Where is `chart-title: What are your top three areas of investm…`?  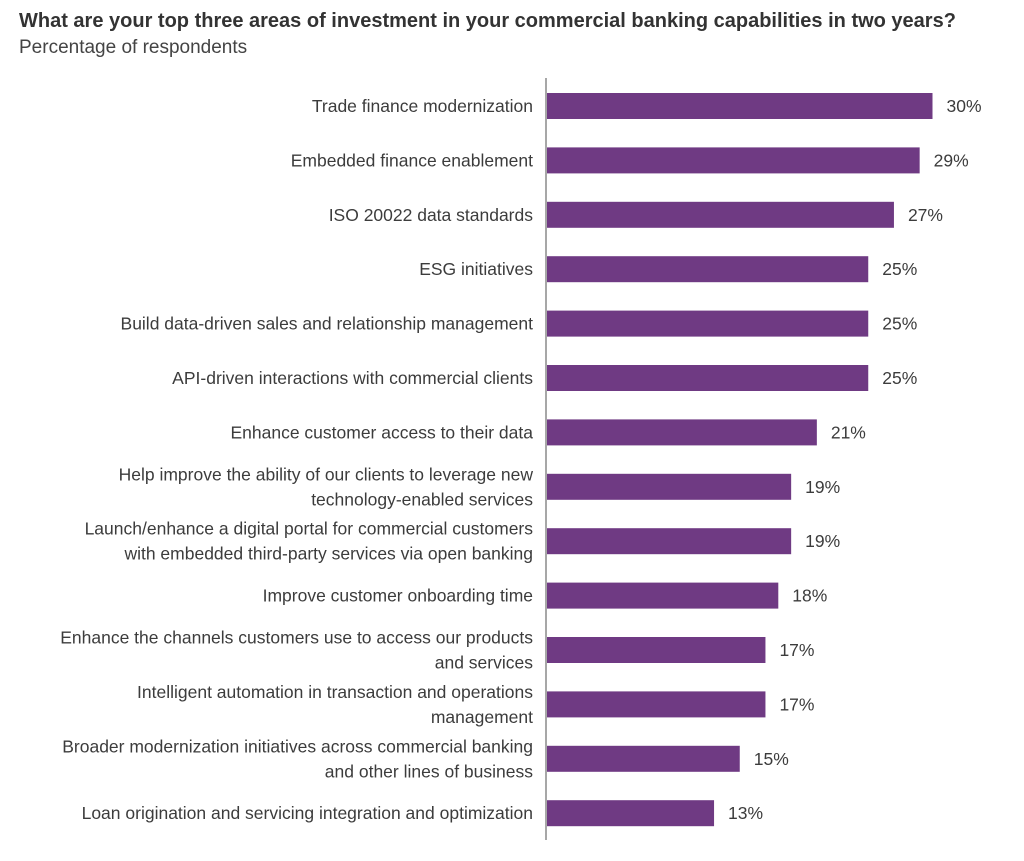
chart-title: What are your top three areas of investm… is located at coordinates (487, 21).